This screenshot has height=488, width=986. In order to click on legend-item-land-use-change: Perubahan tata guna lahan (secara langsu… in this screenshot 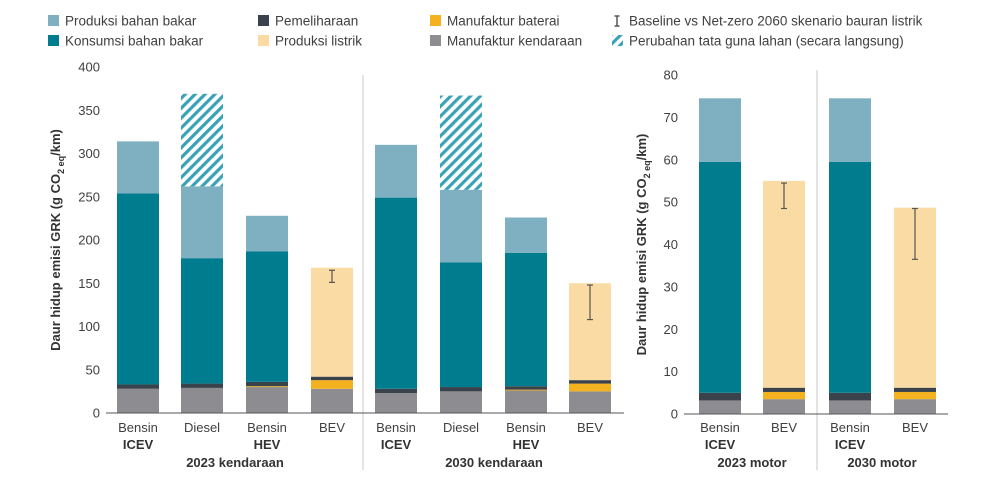, I will do `click(758, 41)`.